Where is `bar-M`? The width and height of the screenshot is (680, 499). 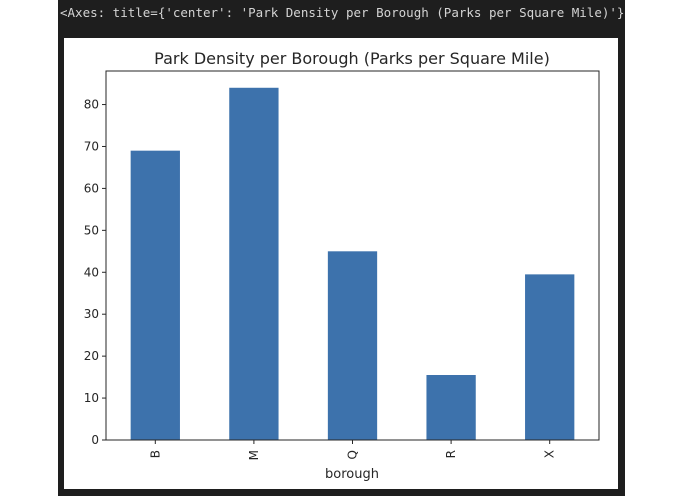 bar-M is located at coordinates (254, 263).